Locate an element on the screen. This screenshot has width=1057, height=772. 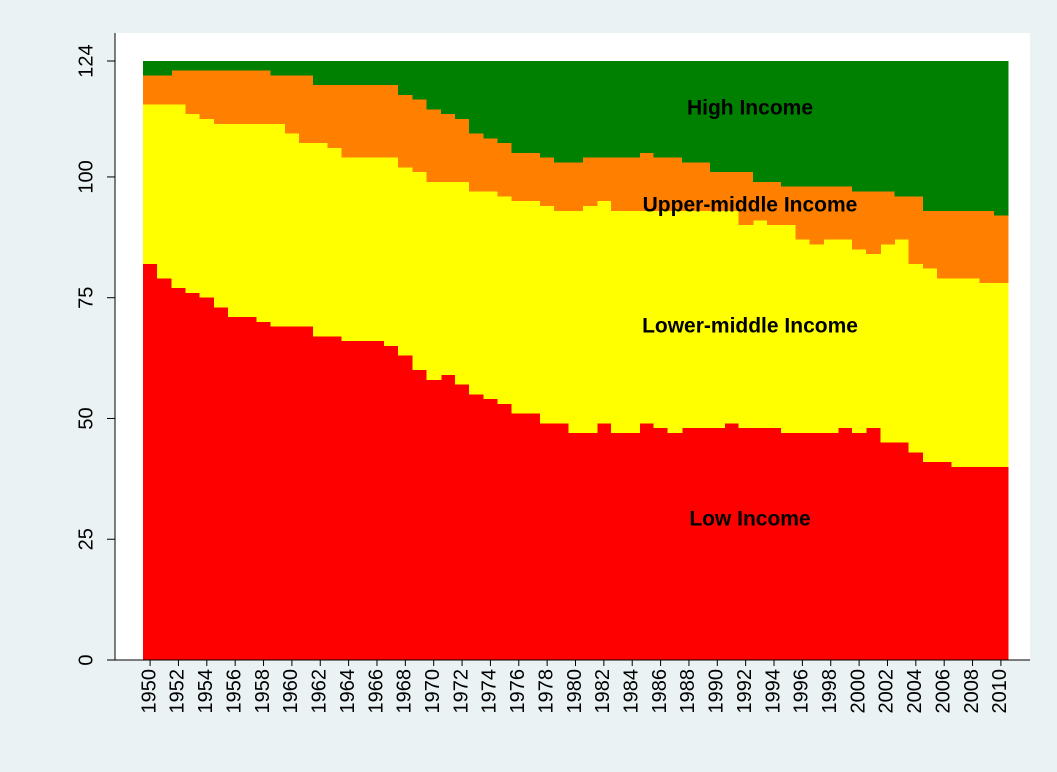
x-tick-label: 2008 is located at coordinates (972, 691).